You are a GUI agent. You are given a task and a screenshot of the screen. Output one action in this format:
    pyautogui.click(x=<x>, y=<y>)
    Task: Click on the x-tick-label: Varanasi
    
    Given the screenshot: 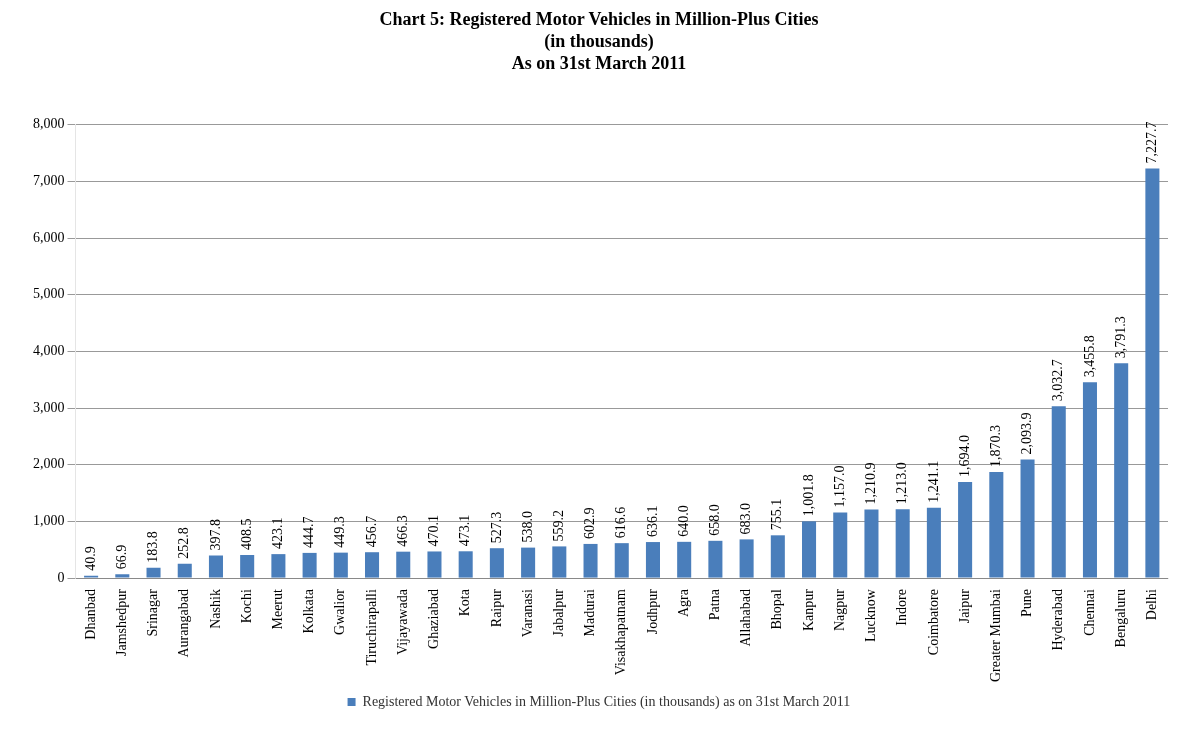 What is the action you would take?
    pyautogui.click(x=527, y=613)
    